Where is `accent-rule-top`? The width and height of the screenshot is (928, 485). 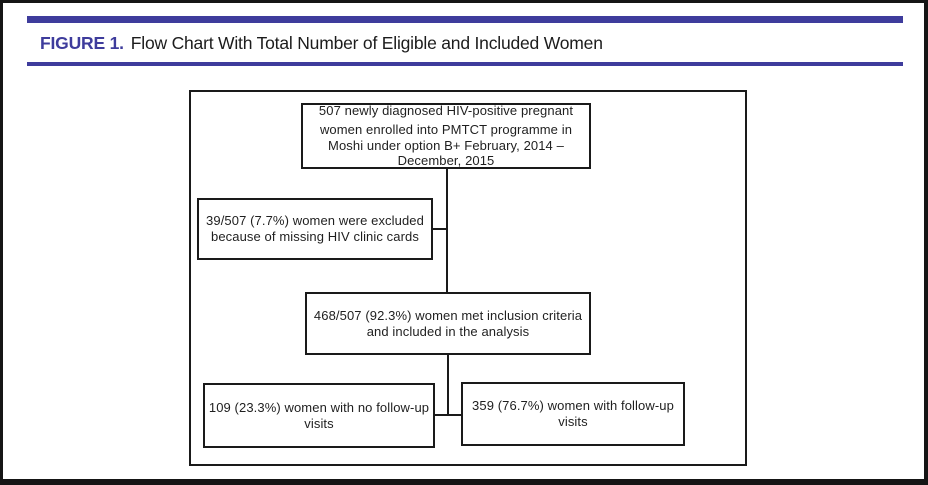 accent-rule-top is located at coordinates (465, 19).